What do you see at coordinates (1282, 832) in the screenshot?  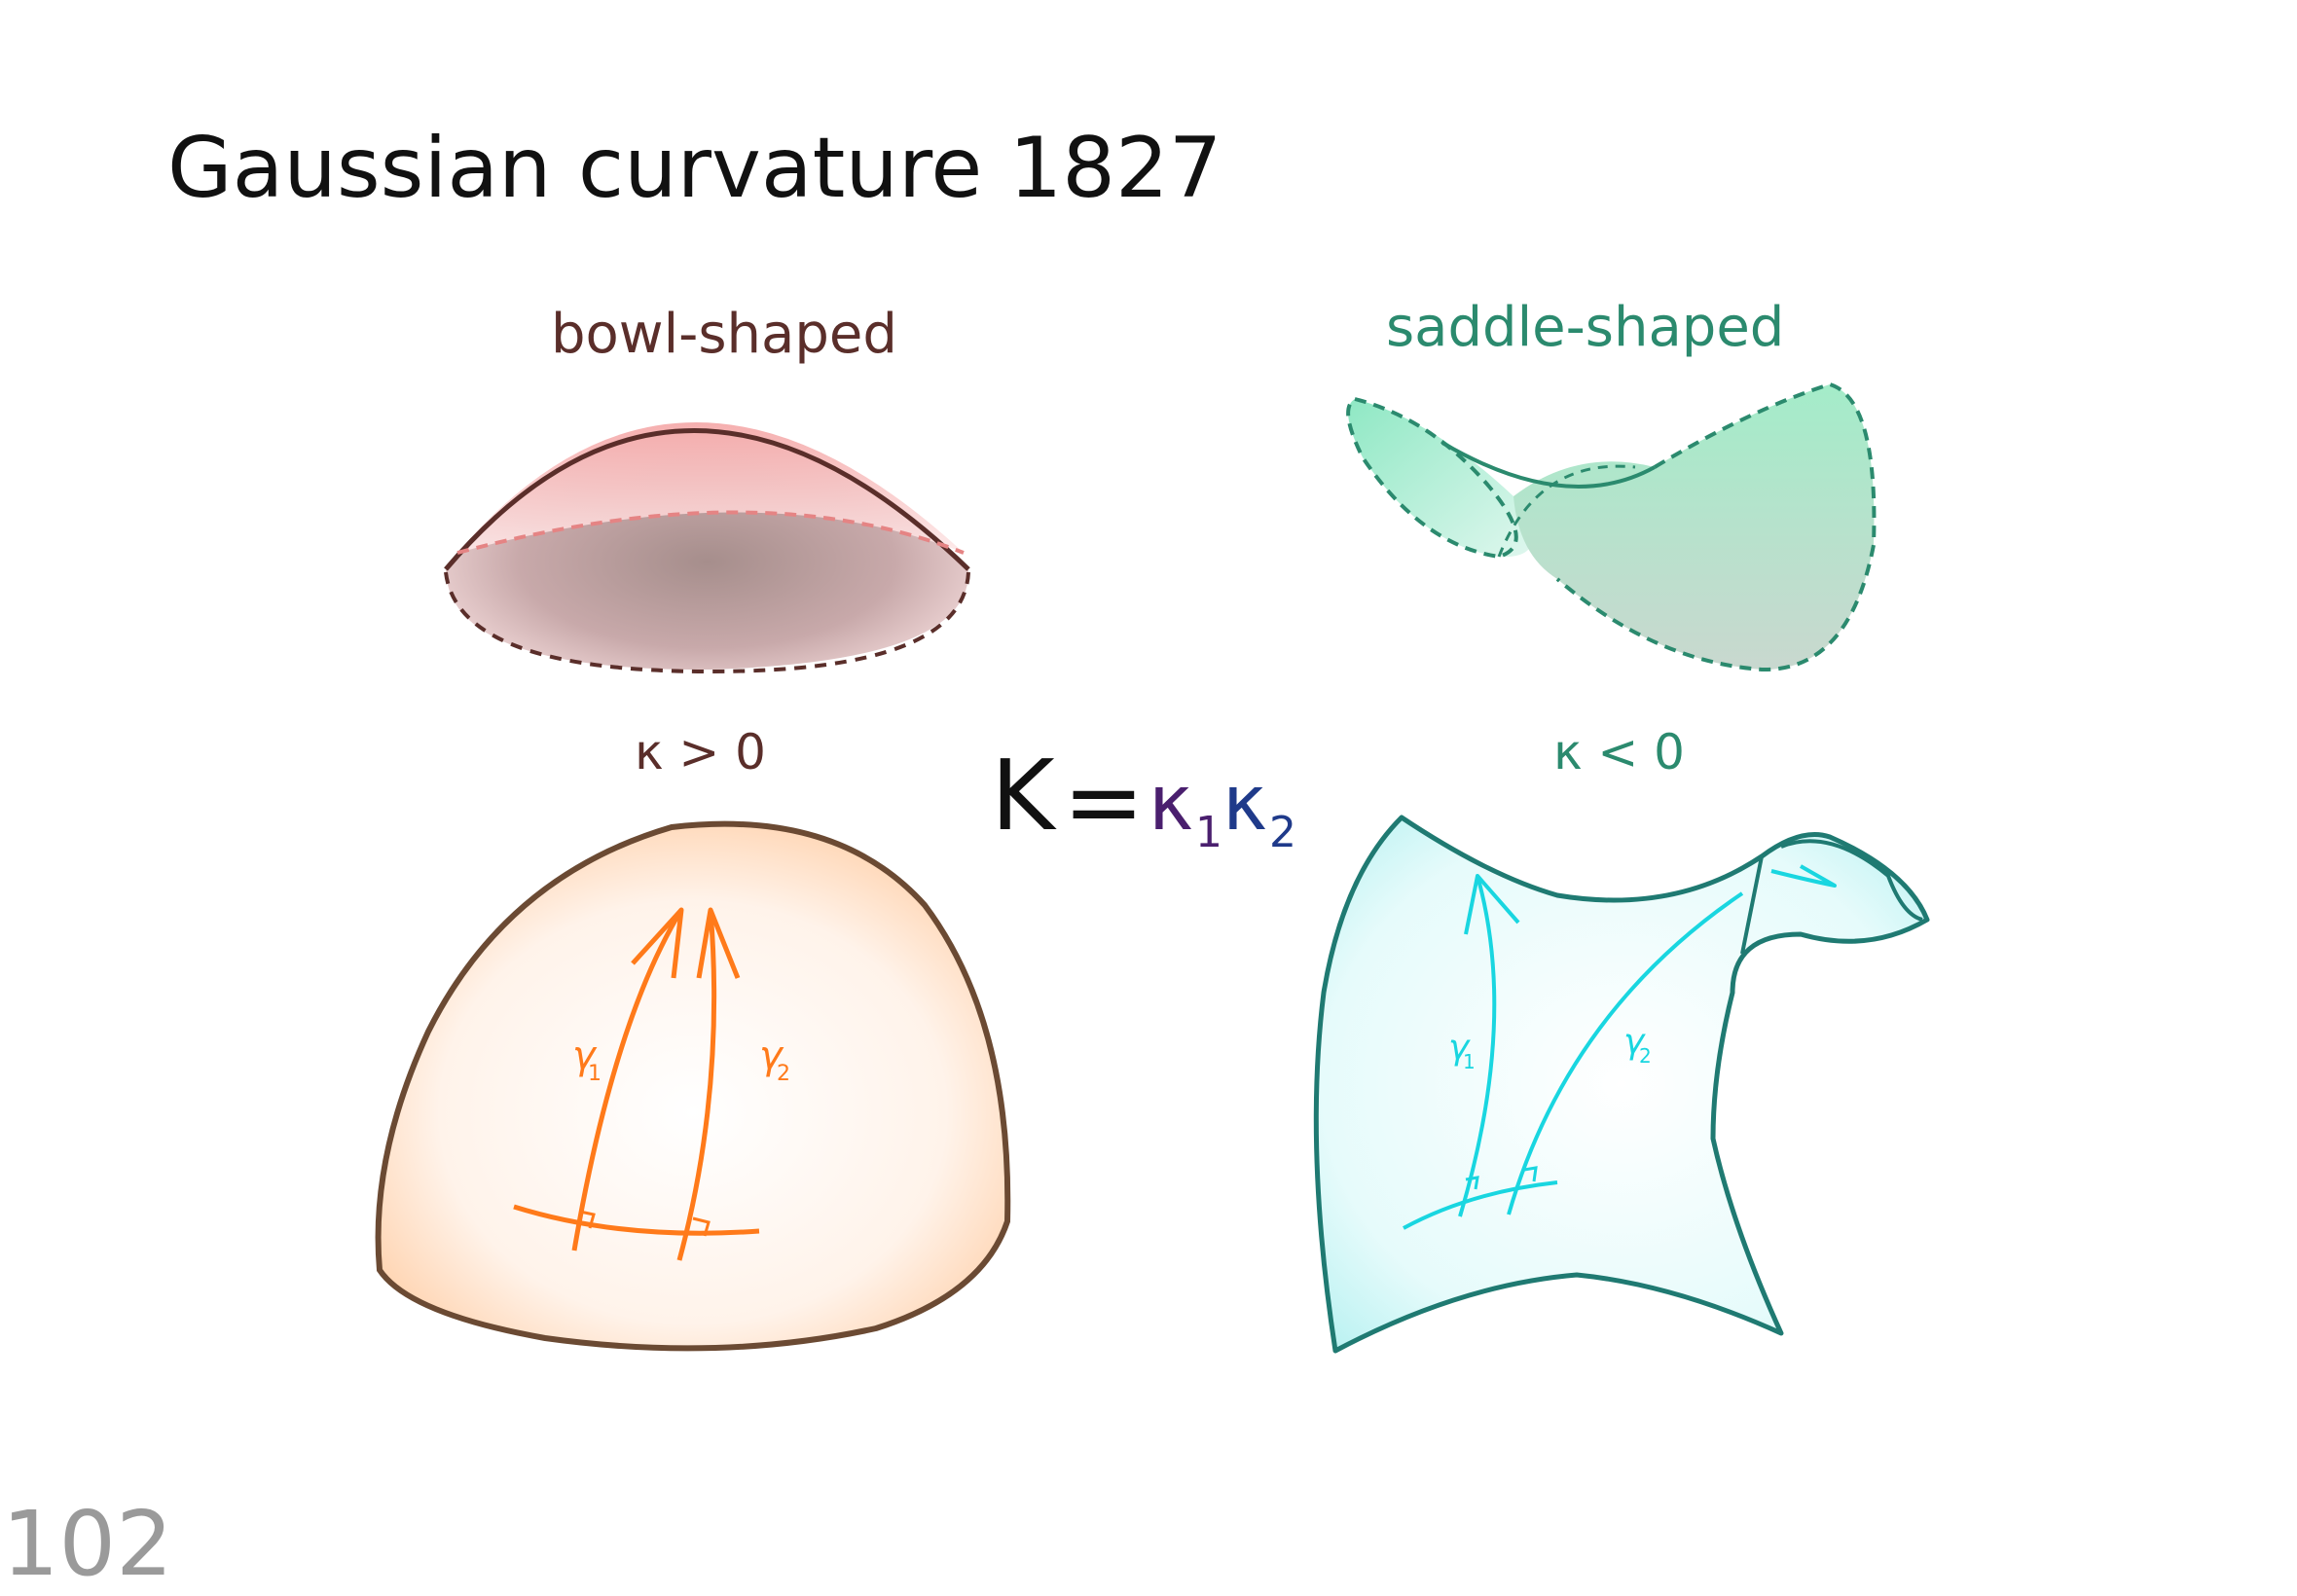 I see `formula-k2-sub: 2` at bounding box center [1282, 832].